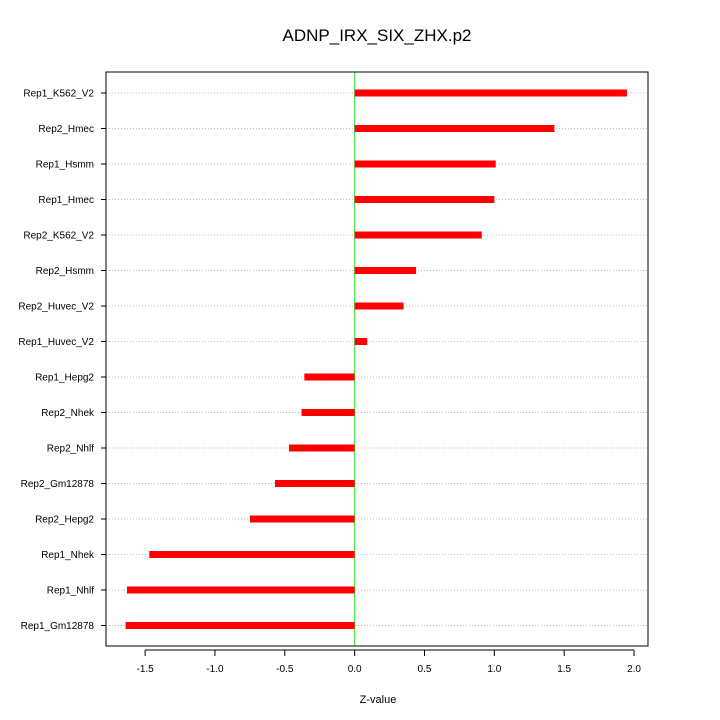 The height and width of the screenshot is (720, 720). Describe the element at coordinates (145, 669) in the screenshot. I see `x-tick-label: -1.5` at that location.